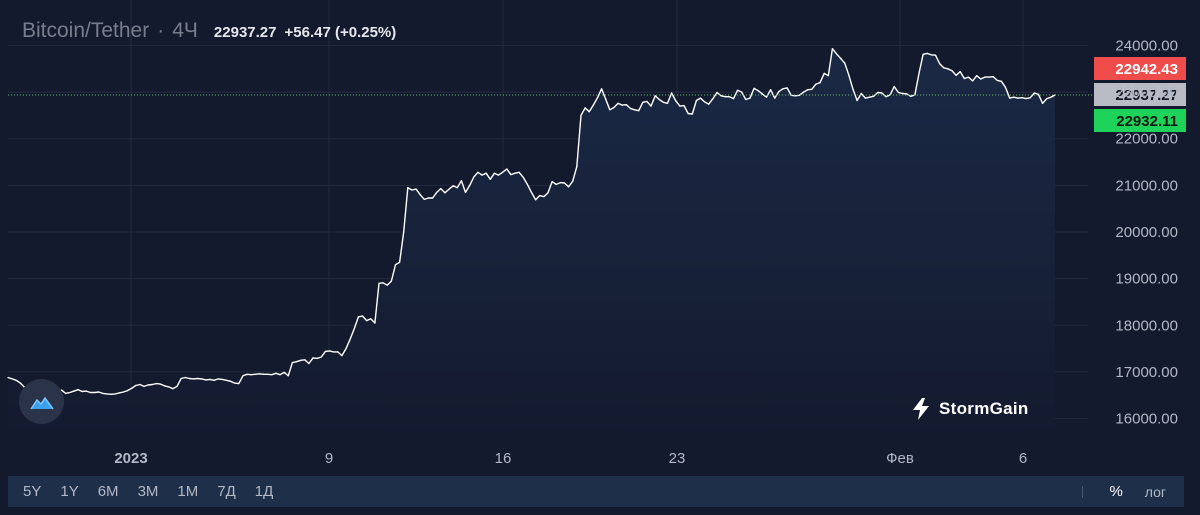 This screenshot has height=515, width=1200. What do you see at coordinates (264, 491) in the screenshot?
I see `range-1d-button: 1Д` at bounding box center [264, 491].